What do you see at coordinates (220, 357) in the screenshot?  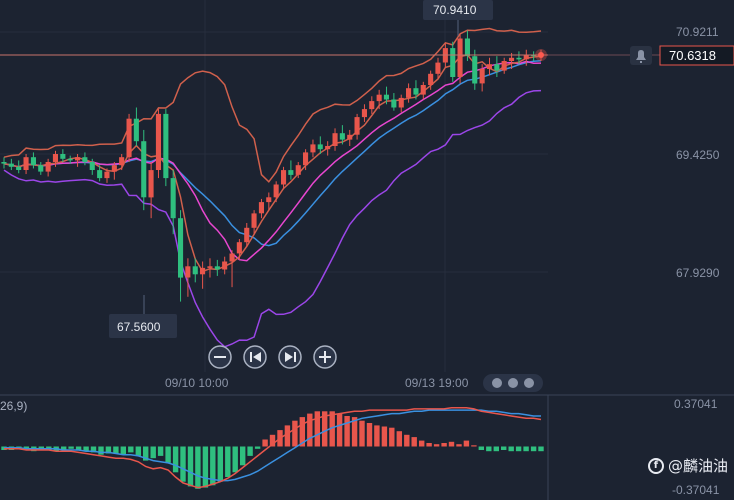 I see `zoom-out-button` at bounding box center [220, 357].